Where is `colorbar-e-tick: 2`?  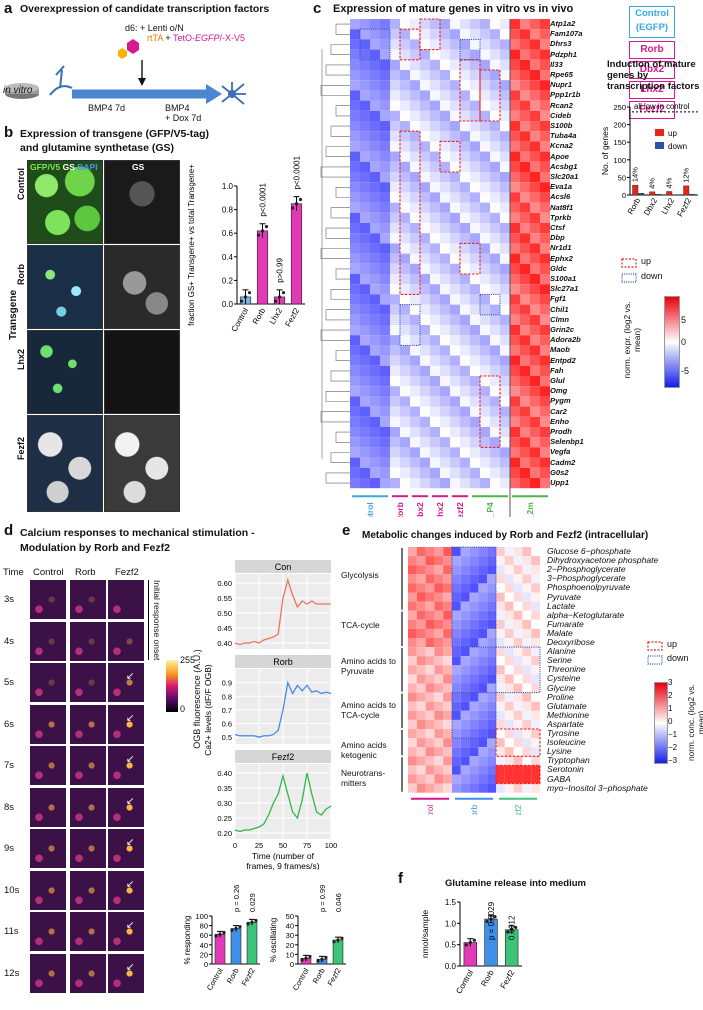
colorbar-e-tick: 2 is located at coordinates (670, 695).